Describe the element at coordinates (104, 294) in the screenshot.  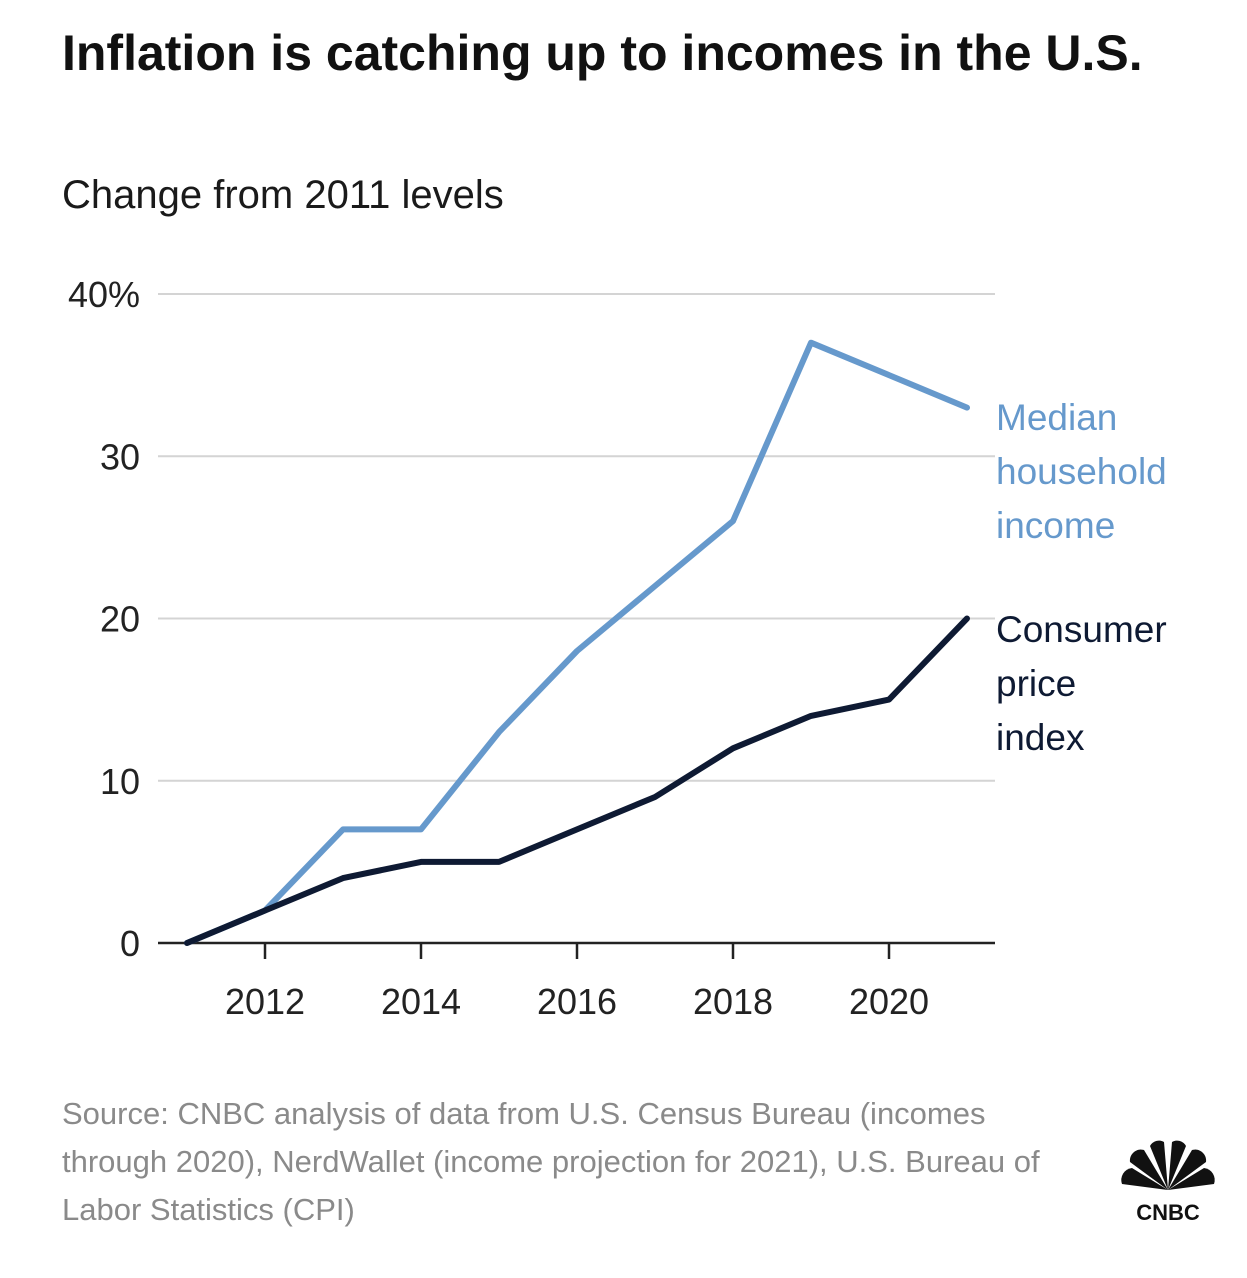
I see `y-tick-label: 40%` at that location.